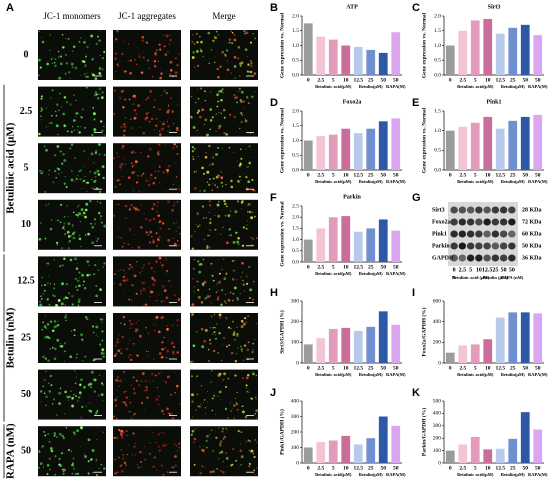  What do you see at coordinates (538, 374) in the screenshot?
I see `group-label: RAPA(M)` at bounding box center [538, 374].